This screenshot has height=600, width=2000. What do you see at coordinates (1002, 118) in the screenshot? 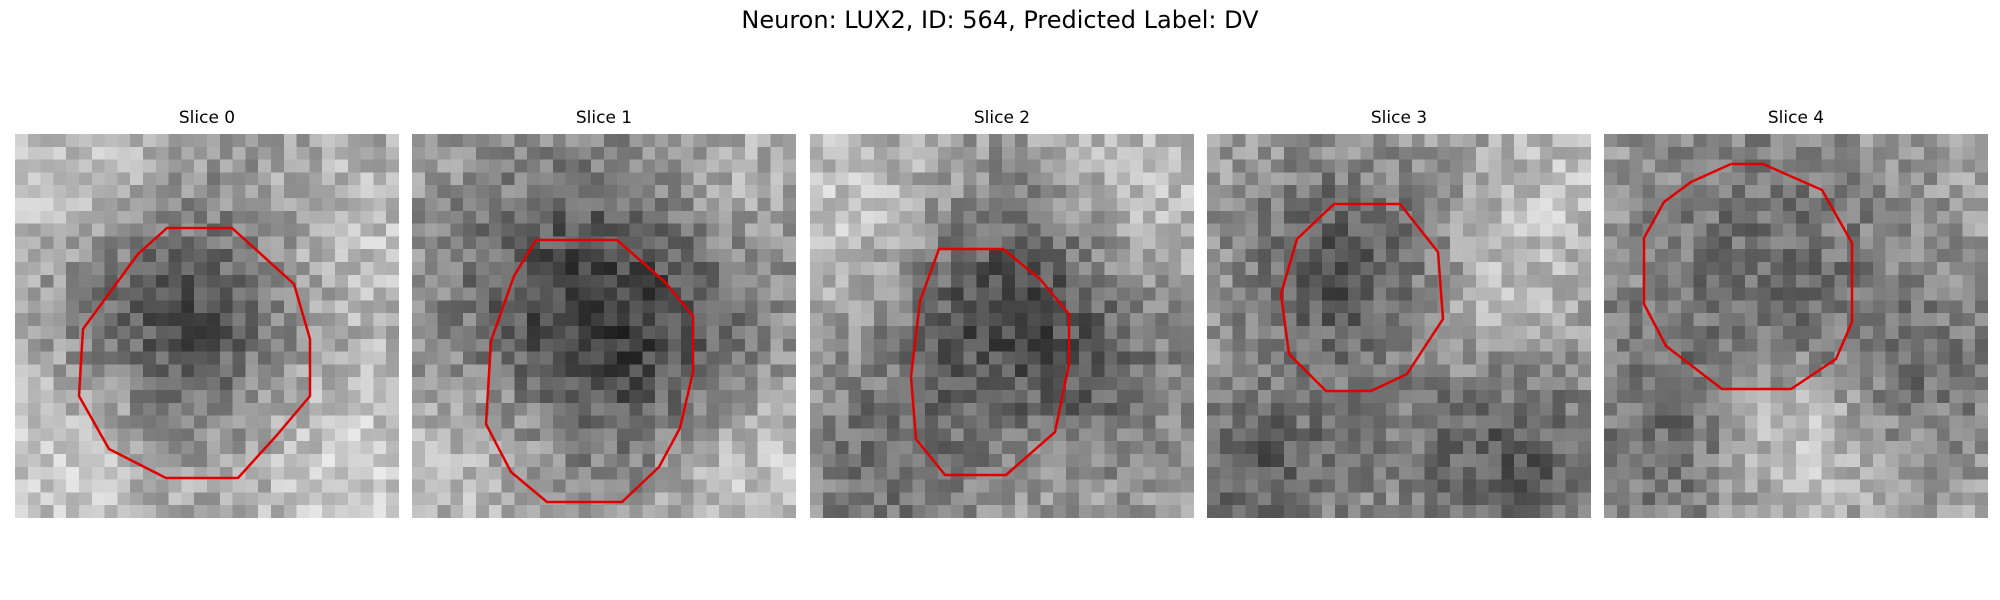
I see `slice-title: Slice 2` at bounding box center [1002, 118].